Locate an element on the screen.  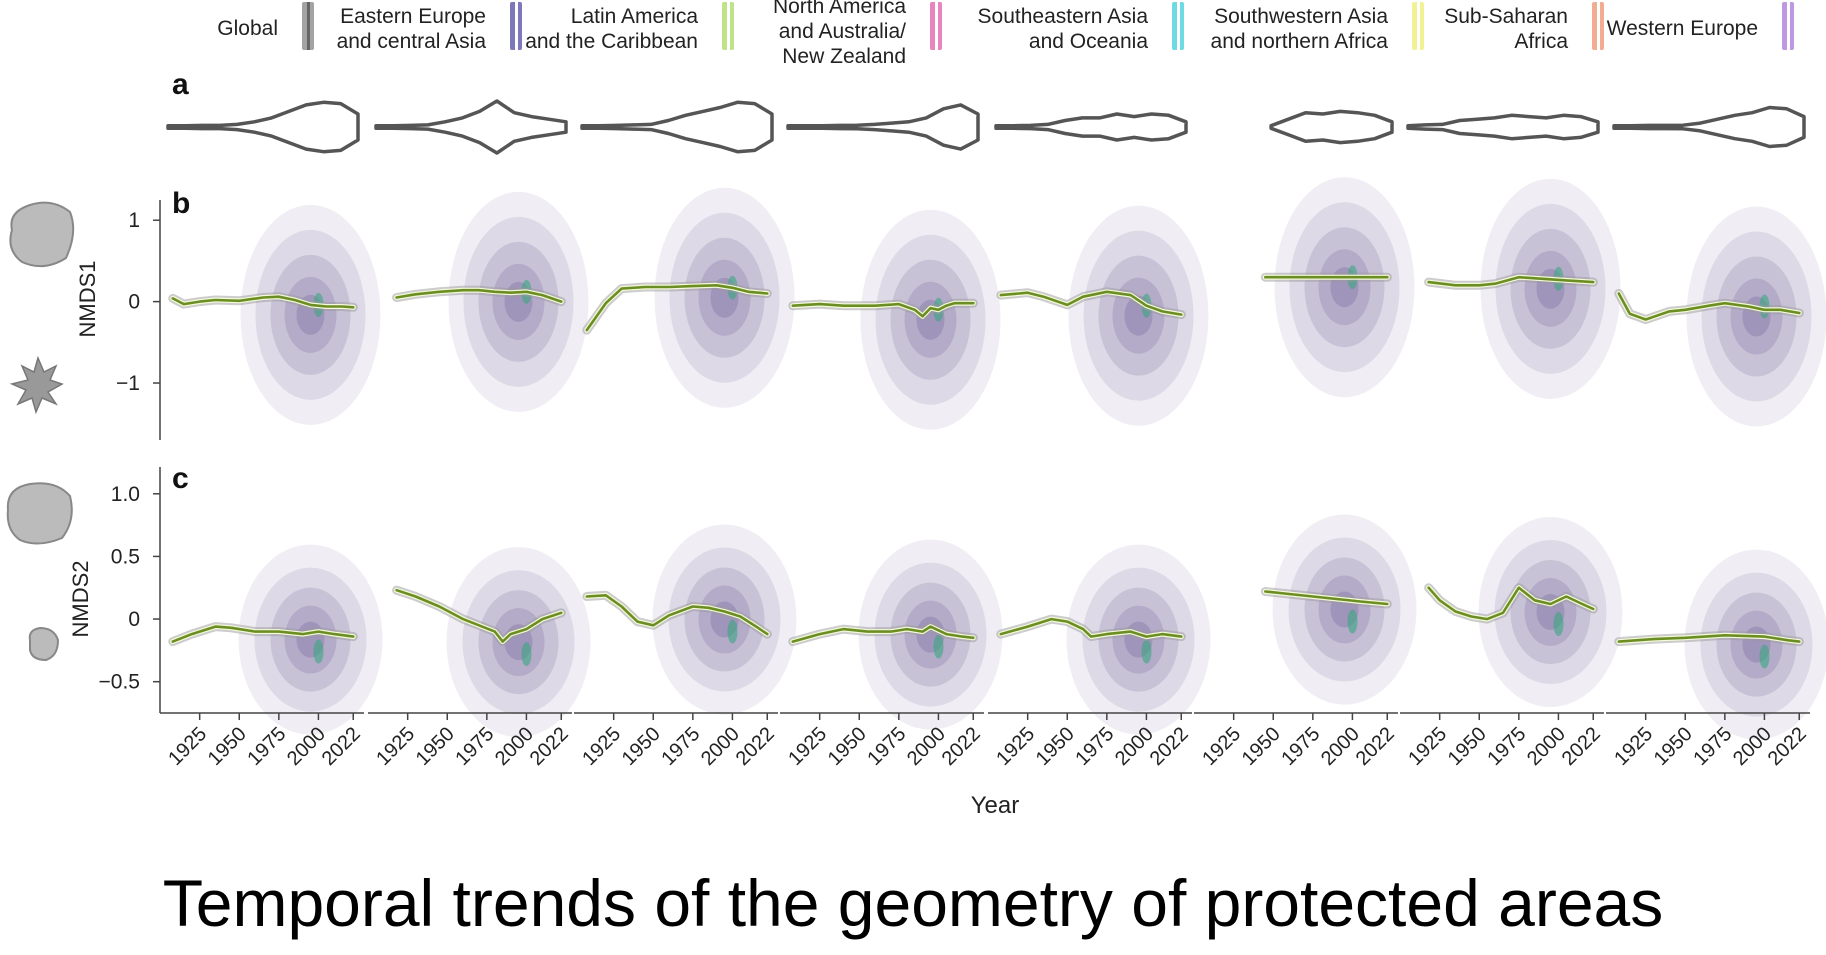
y-tick-label: −1 is located at coordinates (128, 383).